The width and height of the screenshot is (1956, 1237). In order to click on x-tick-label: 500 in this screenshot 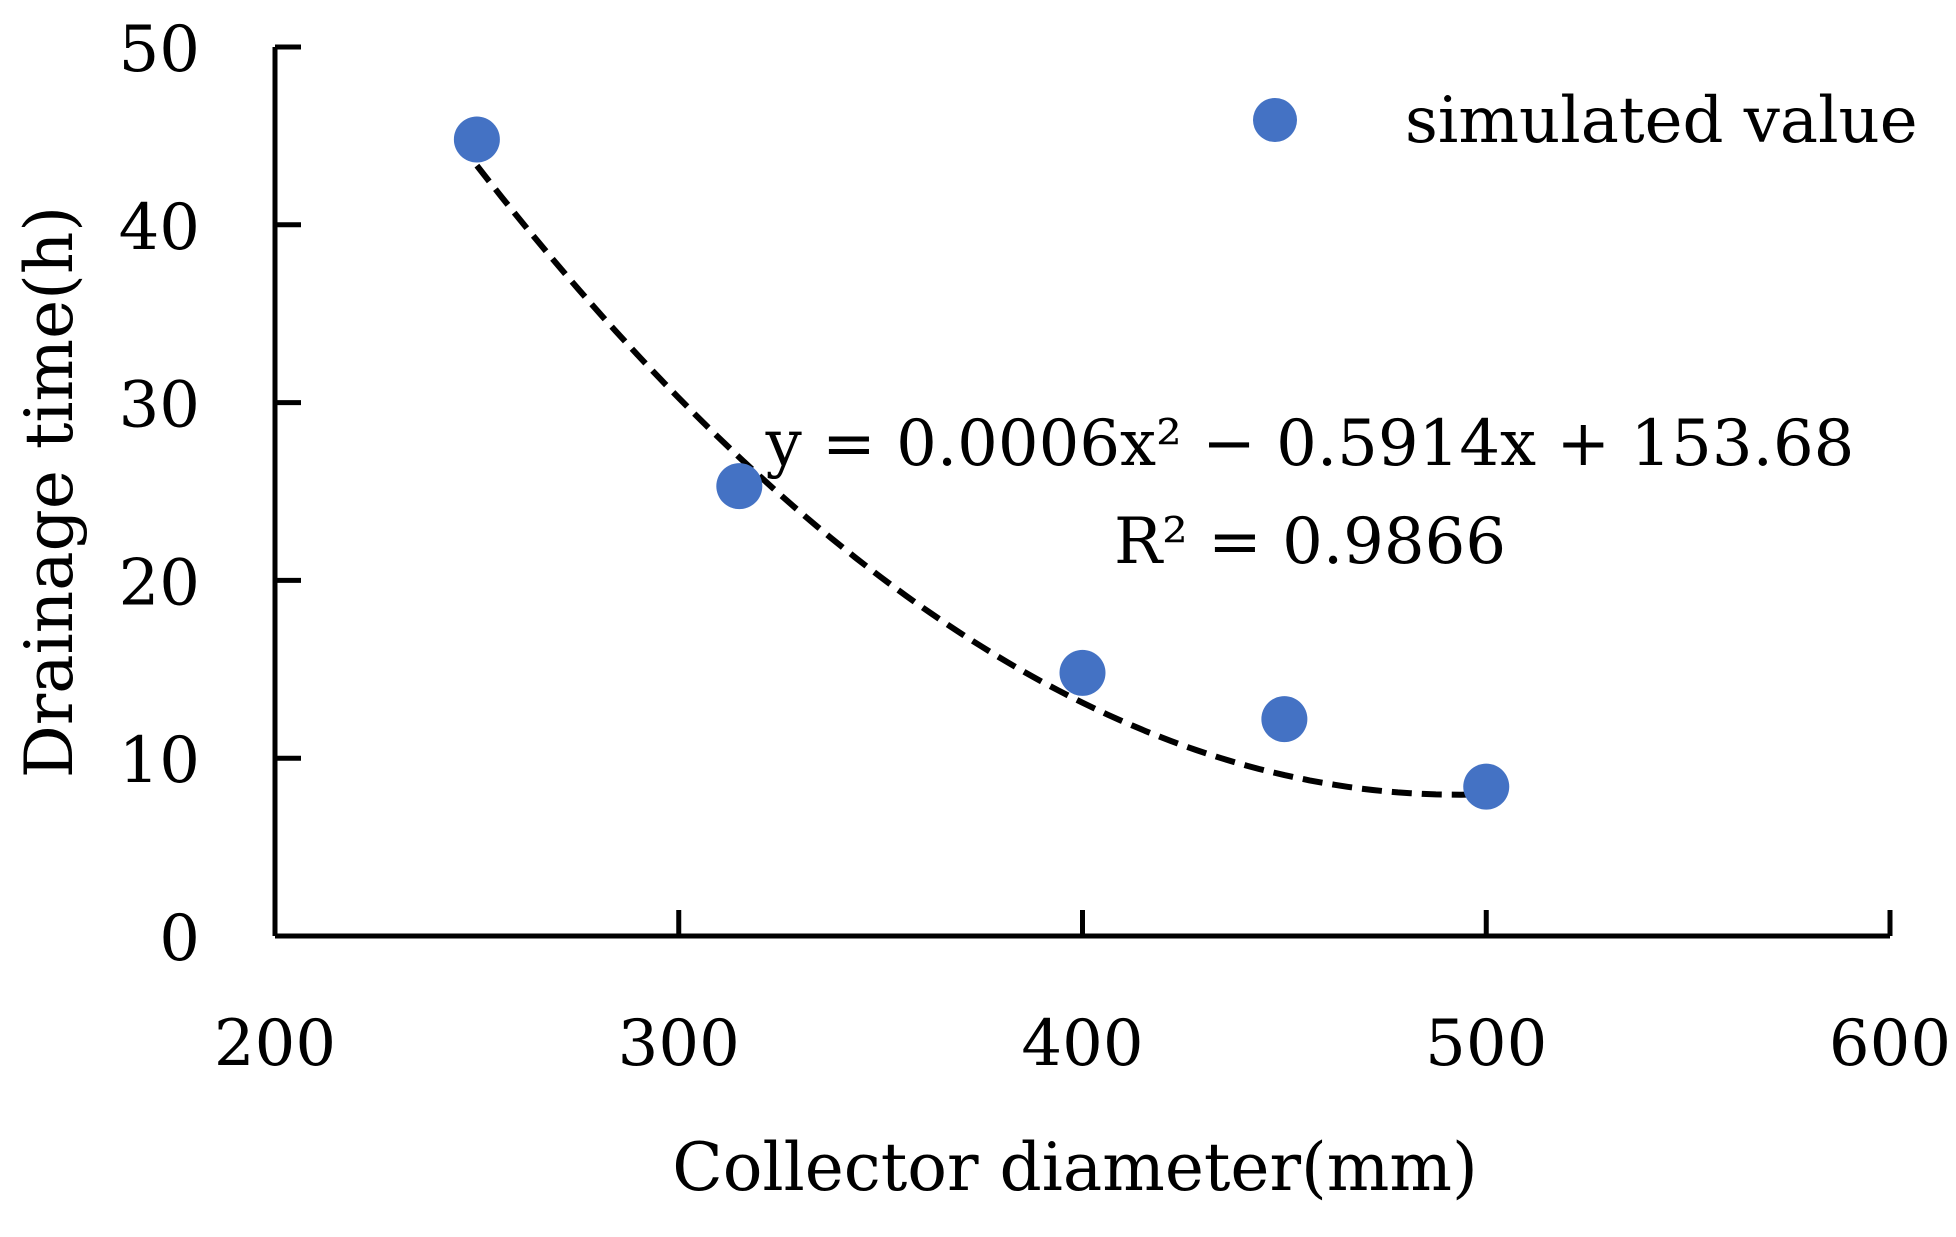, I will do `click(1486, 1044)`.